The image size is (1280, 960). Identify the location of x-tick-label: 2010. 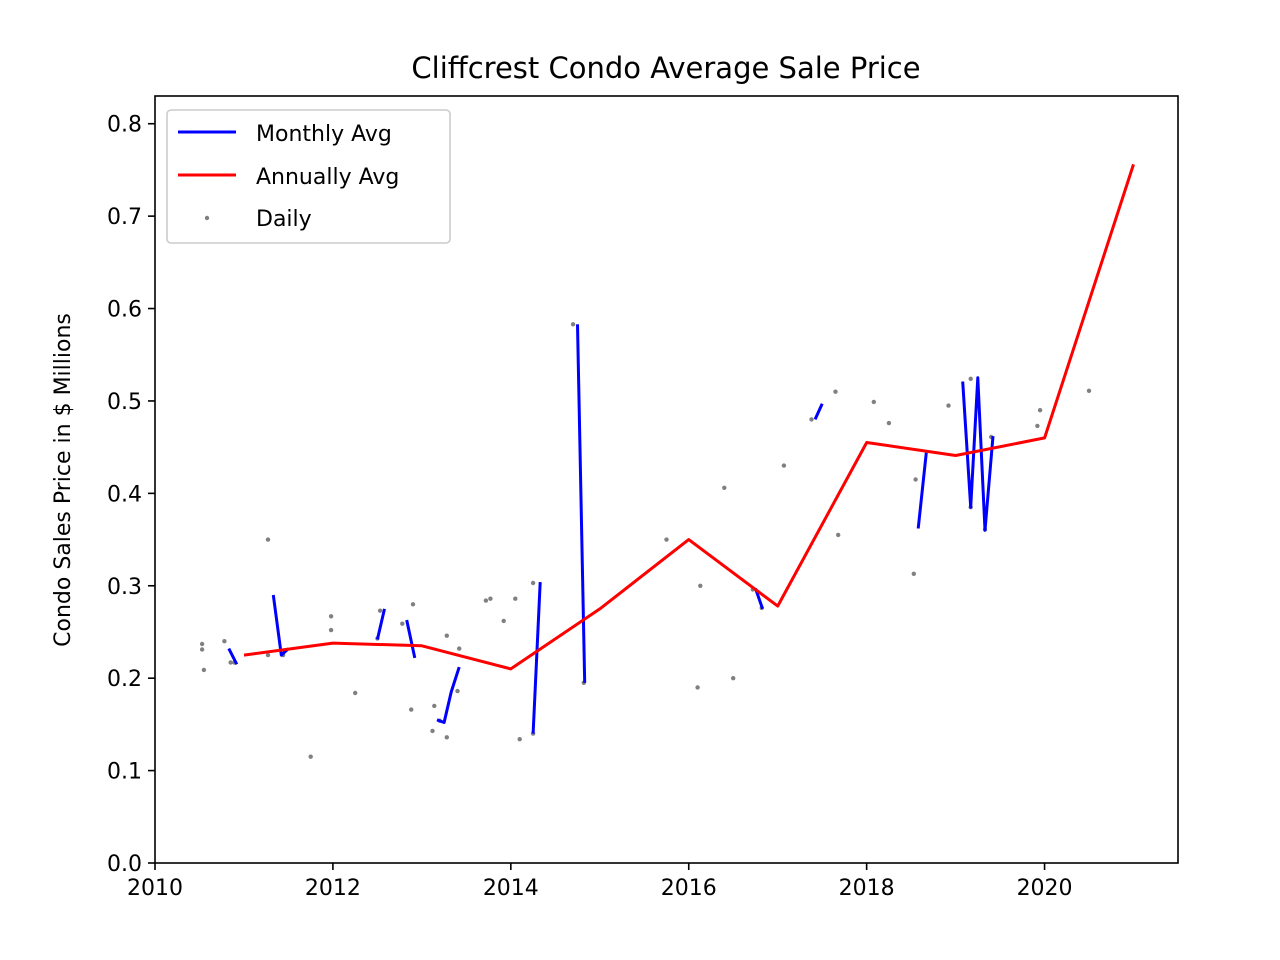
(155, 888).